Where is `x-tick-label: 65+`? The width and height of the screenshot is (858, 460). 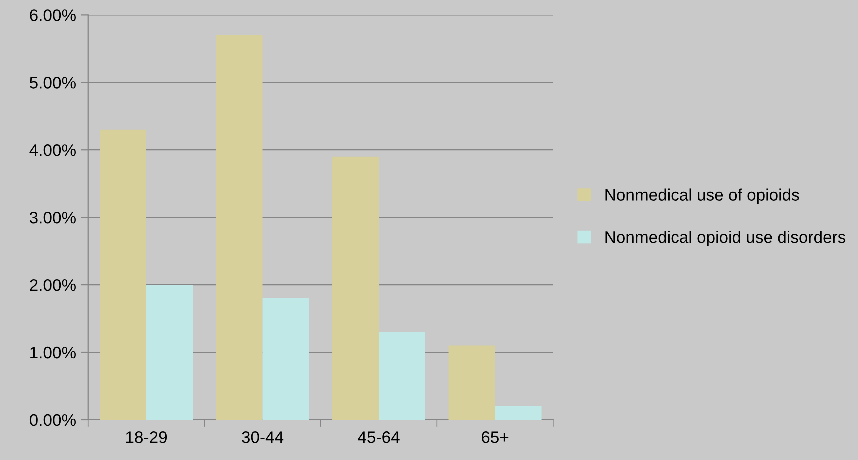
x-tick-label: 65+ is located at coordinates (495, 438).